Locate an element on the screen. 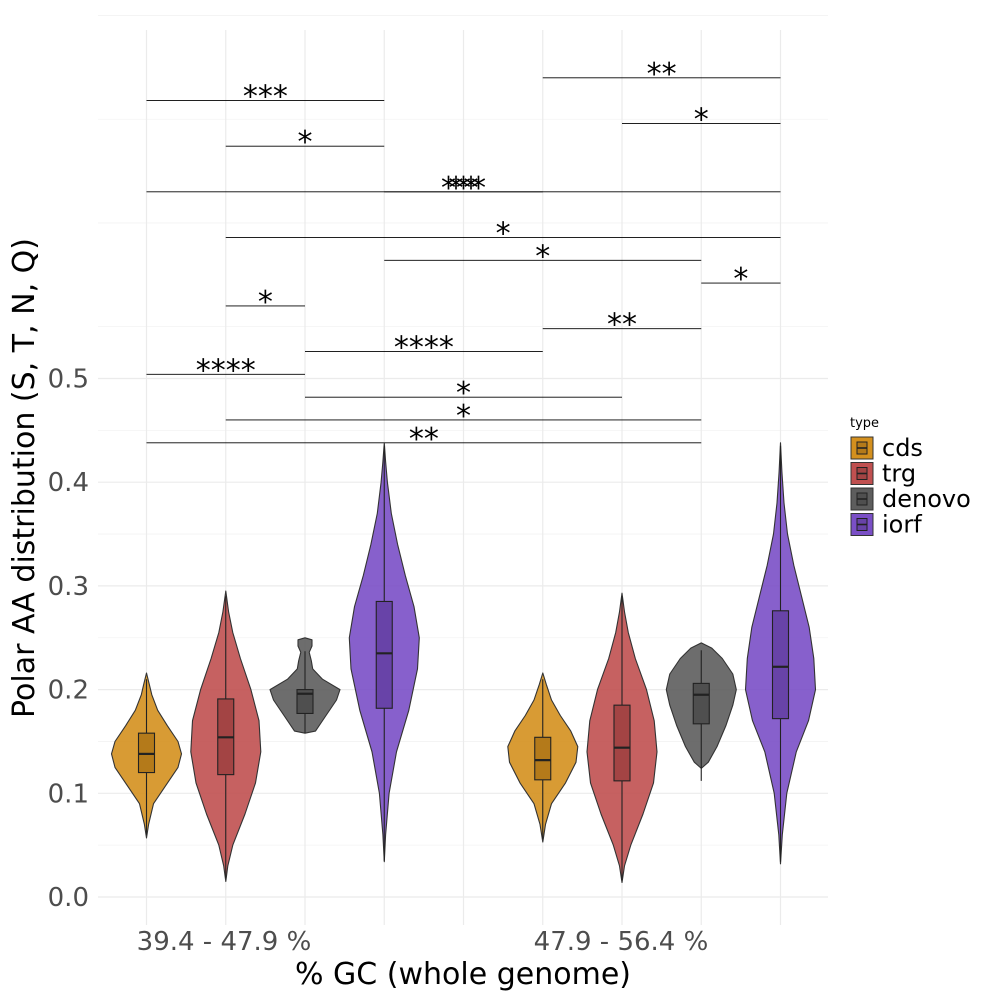  legend-item-trg: trg is located at coordinates (883, 474).